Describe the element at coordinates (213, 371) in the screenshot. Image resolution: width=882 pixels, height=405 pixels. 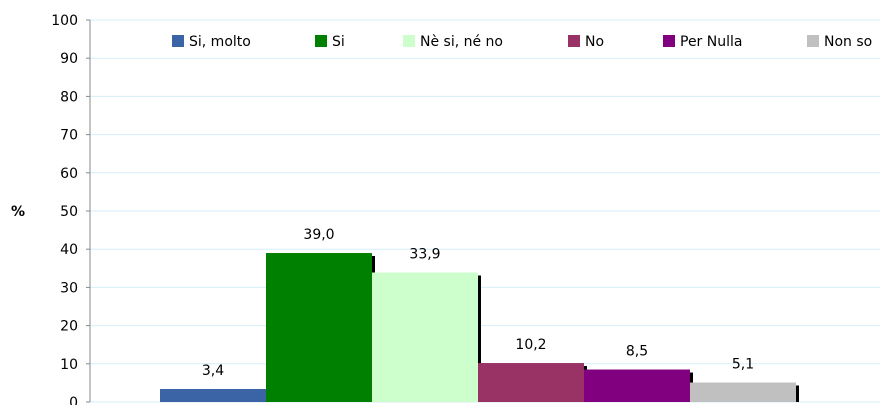
I see `data-label-0: 3,4` at that location.